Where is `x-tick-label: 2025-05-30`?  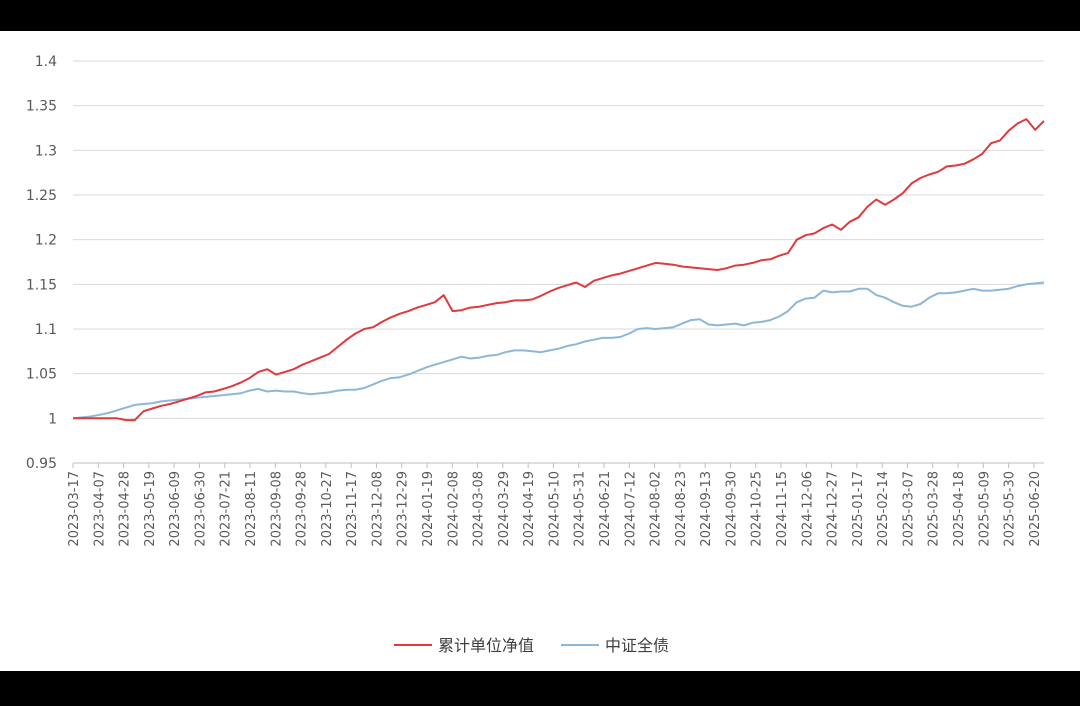 x-tick-label: 2025-05-30 is located at coordinates (1010, 509).